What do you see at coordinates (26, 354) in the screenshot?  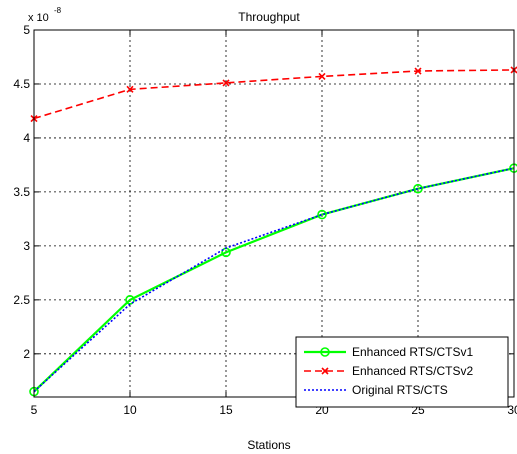 I see `y-tick-label: 2` at bounding box center [26, 354].